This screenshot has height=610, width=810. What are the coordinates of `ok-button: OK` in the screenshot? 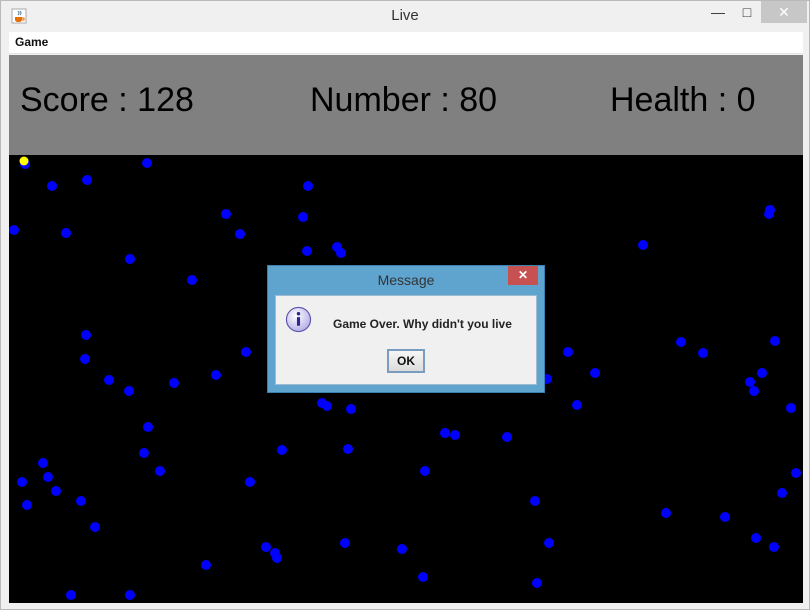 It's located at (406, 361).